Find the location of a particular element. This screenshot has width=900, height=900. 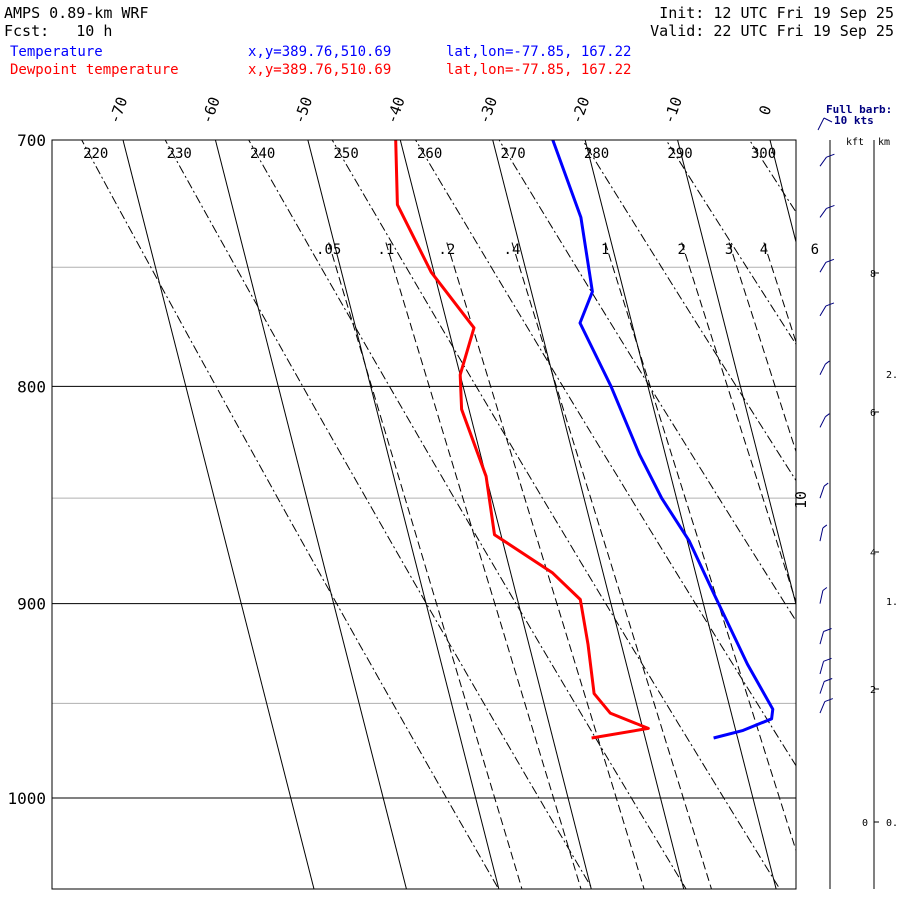

isotherm-label--70: -70 is located at coordinates (118, 110).